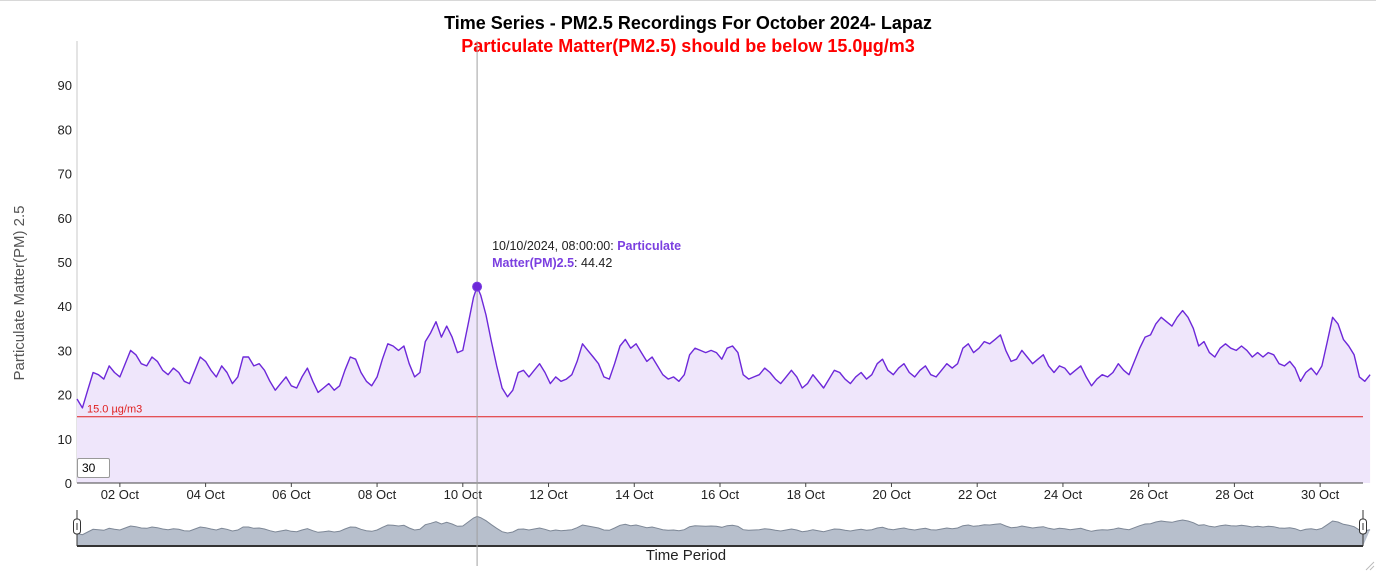 This screenshot has height=572, width=1376. Describe the element at coordinates (65, 306) in the screenshot. I see `y-tick-label: 40` at that location.